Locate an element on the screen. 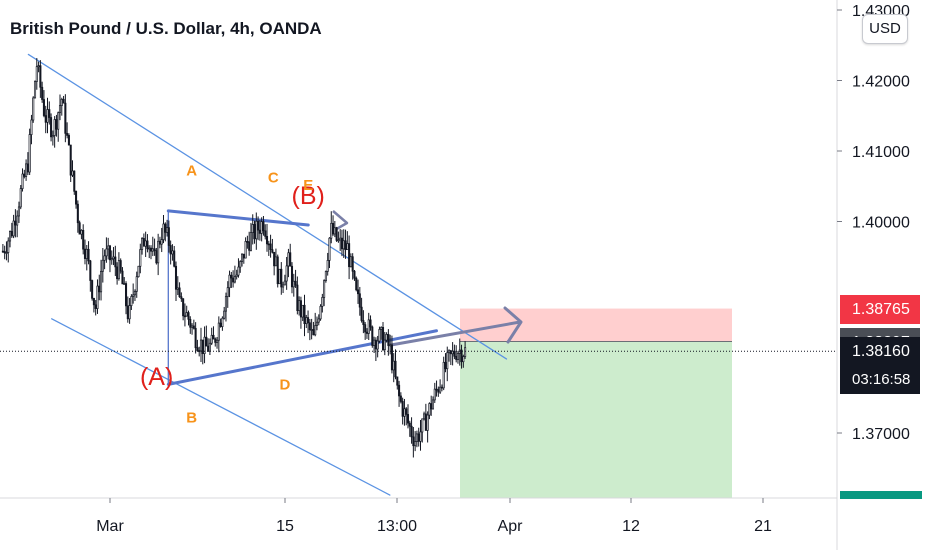 This screenshot has height=550, width=932. take-profit-zone is located at coordinates (596, 419).